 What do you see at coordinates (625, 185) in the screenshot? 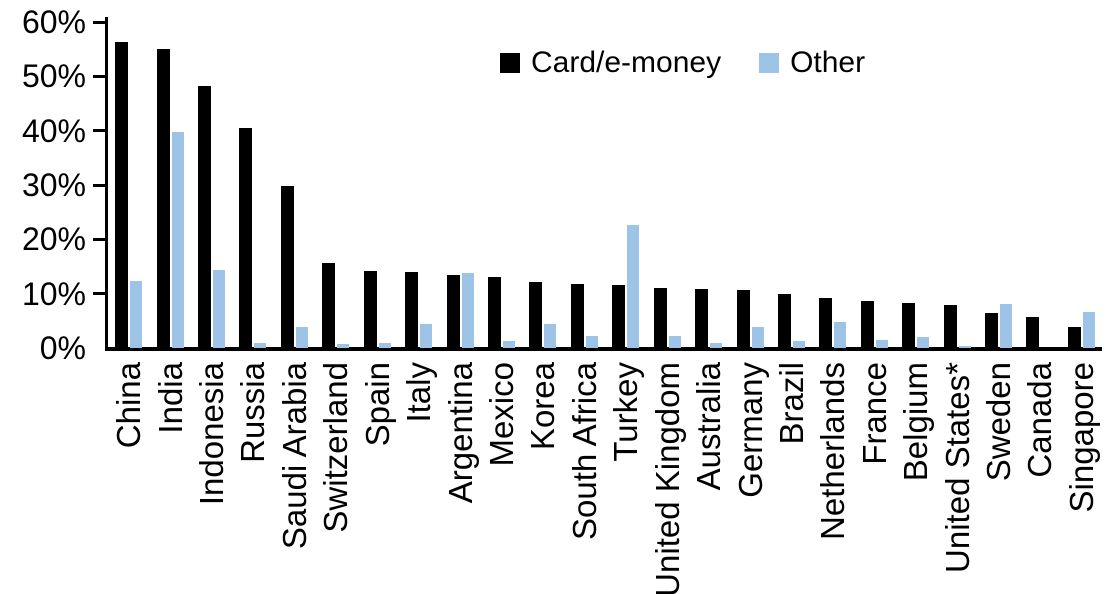
I see `bar-group-turkey` at bounding box center [625, 185].